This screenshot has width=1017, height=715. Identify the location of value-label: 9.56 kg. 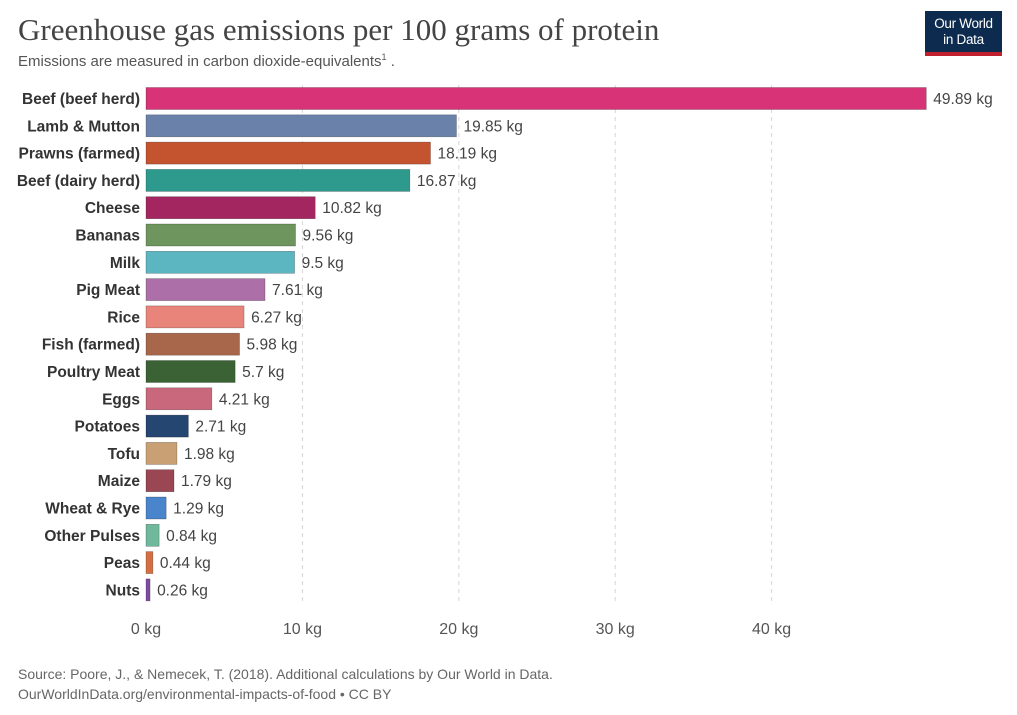
(328, 236).